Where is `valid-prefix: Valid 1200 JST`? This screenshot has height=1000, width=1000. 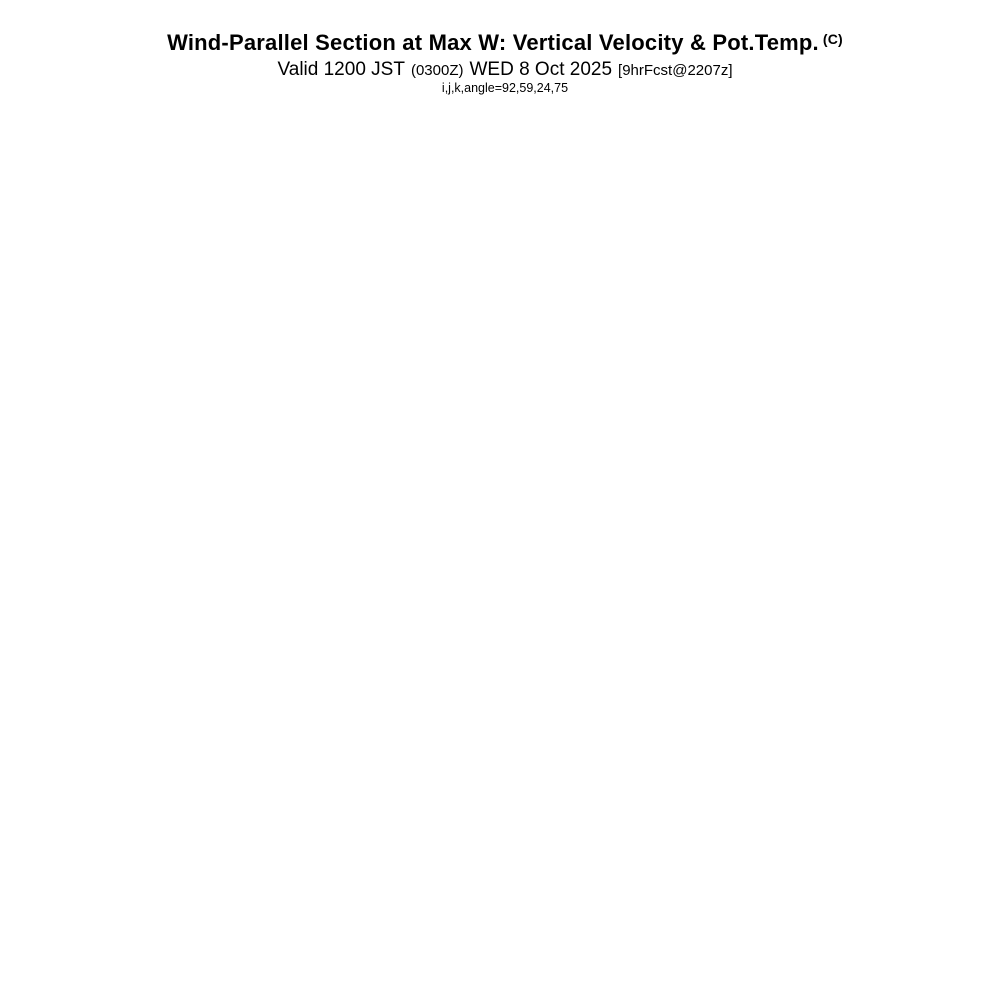
valid-prefix: Valid 1200 JST is located at coordinates (341, 69).